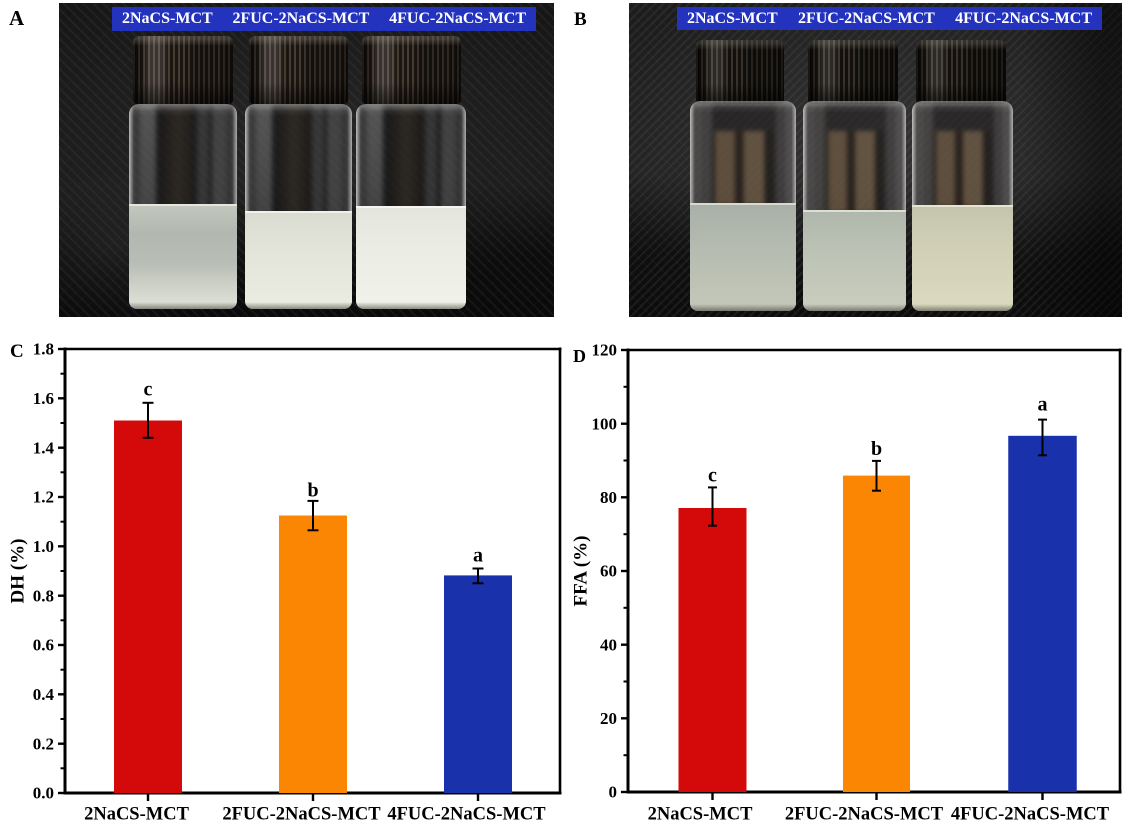  Describe the element at coordinates (43, 497) in the screenshot. I see `svg-text: 1.2` at that location.